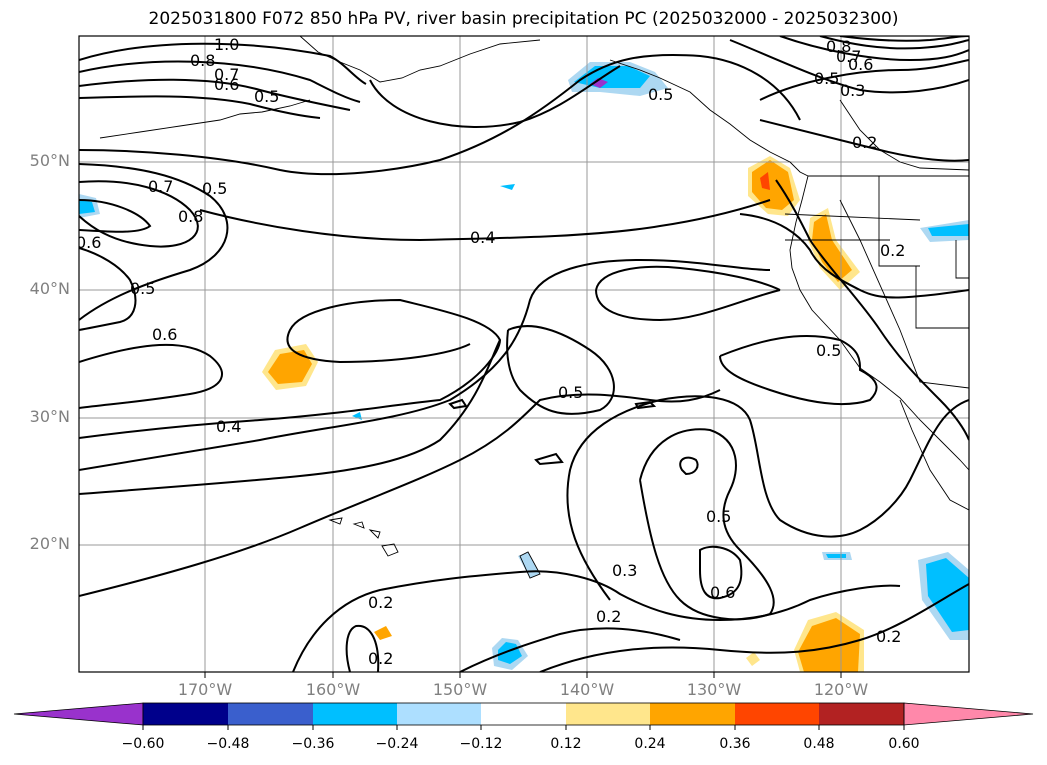 This screenshot has width=1047, height=765. Describe the element at coordinates (397, 744) in the screenshot. I see `colorbar-tick-label: −0.24` at that location.